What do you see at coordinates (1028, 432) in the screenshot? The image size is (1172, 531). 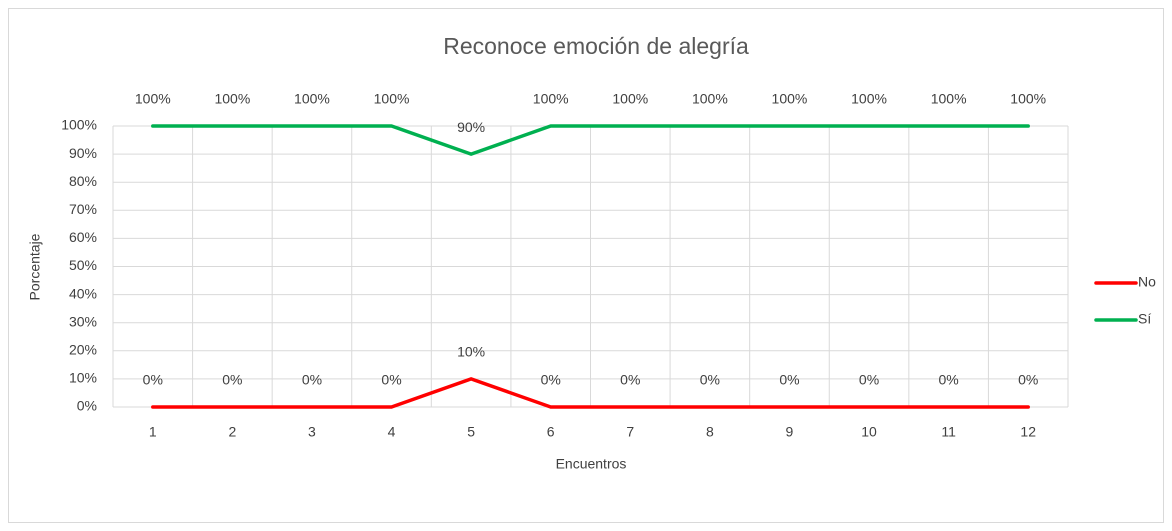 I see `x-tick-label: 12` at bounding box center [1028, 432].